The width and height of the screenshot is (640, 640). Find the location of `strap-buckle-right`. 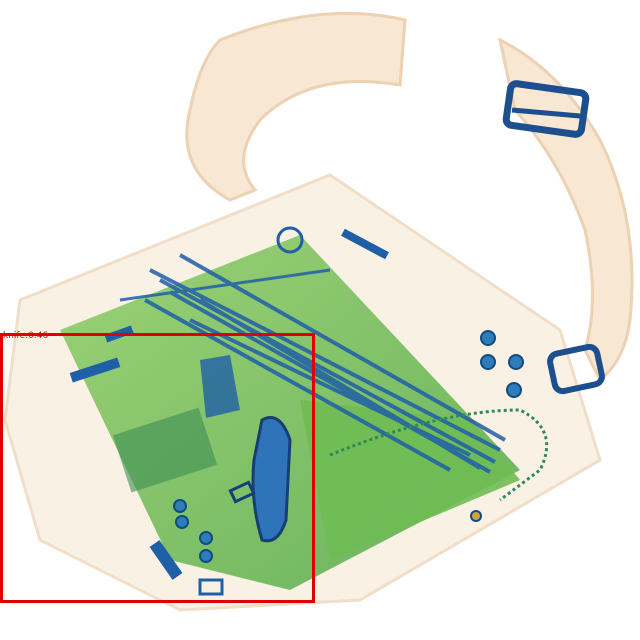

strap-buckle-right is located at coordinates (576, 369).